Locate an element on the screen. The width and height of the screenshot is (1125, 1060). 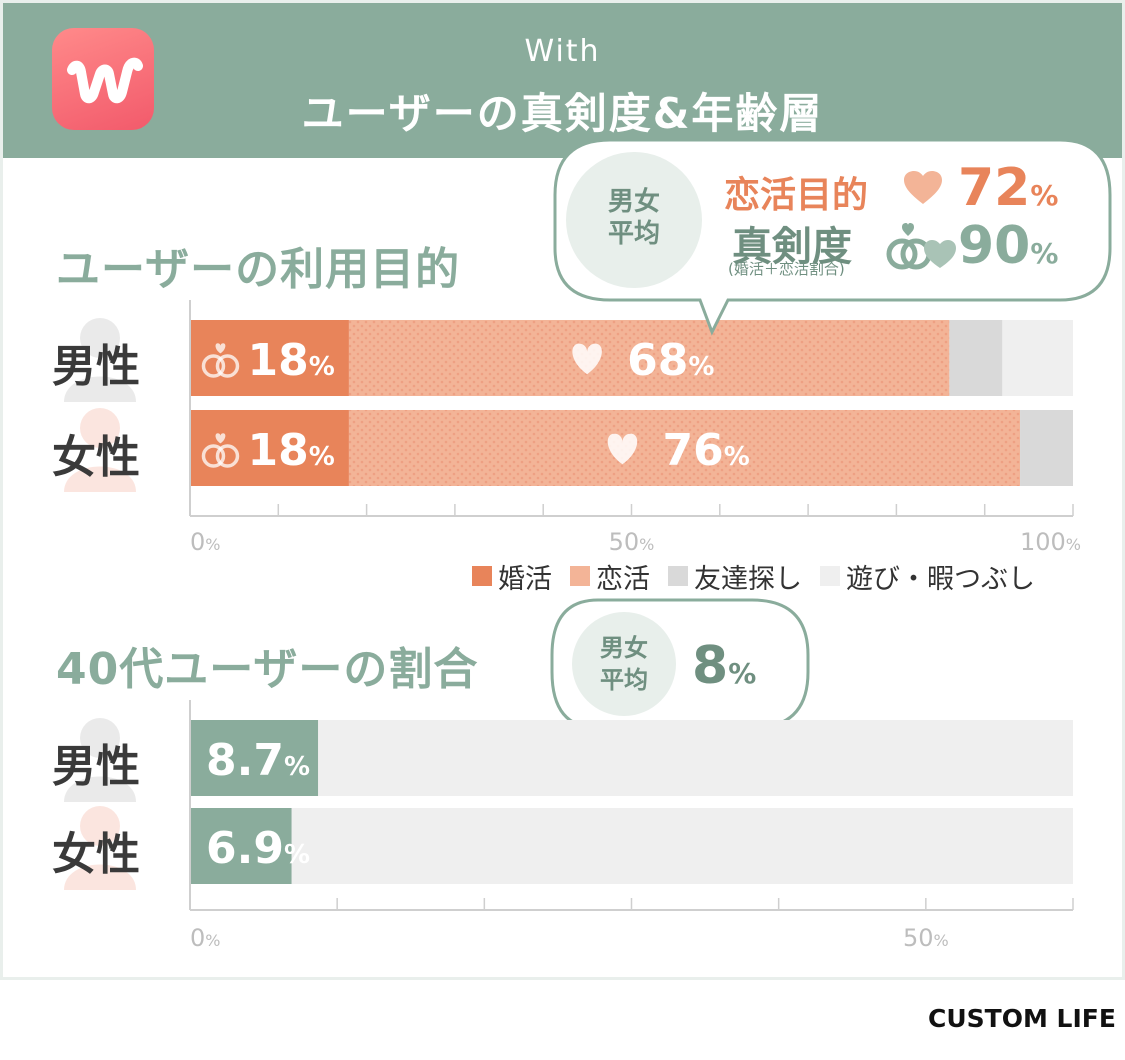
bubble-seriousness-label: 真剣度 is located at coordinates (792, 247).